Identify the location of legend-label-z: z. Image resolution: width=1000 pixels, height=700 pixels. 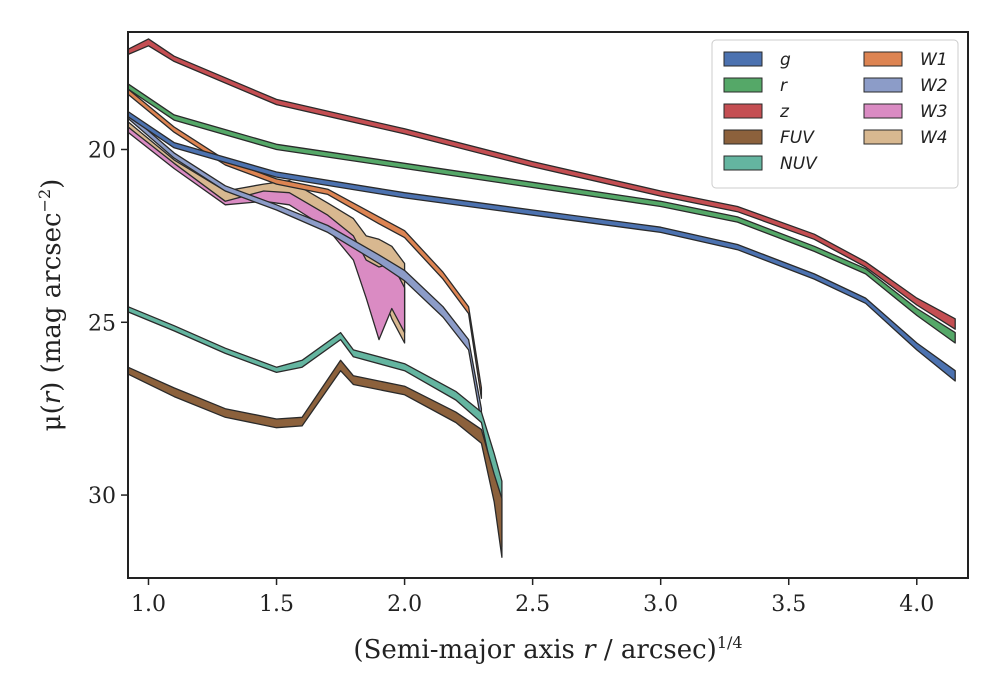
(784, 112).